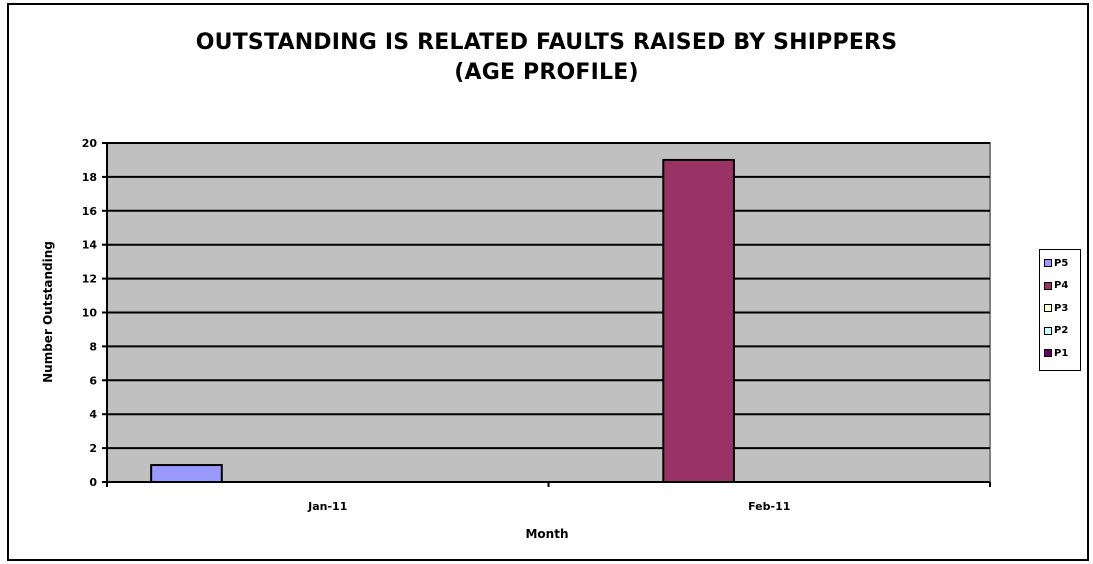  I want to click on y-tick-label: 12, so click(89, 279).